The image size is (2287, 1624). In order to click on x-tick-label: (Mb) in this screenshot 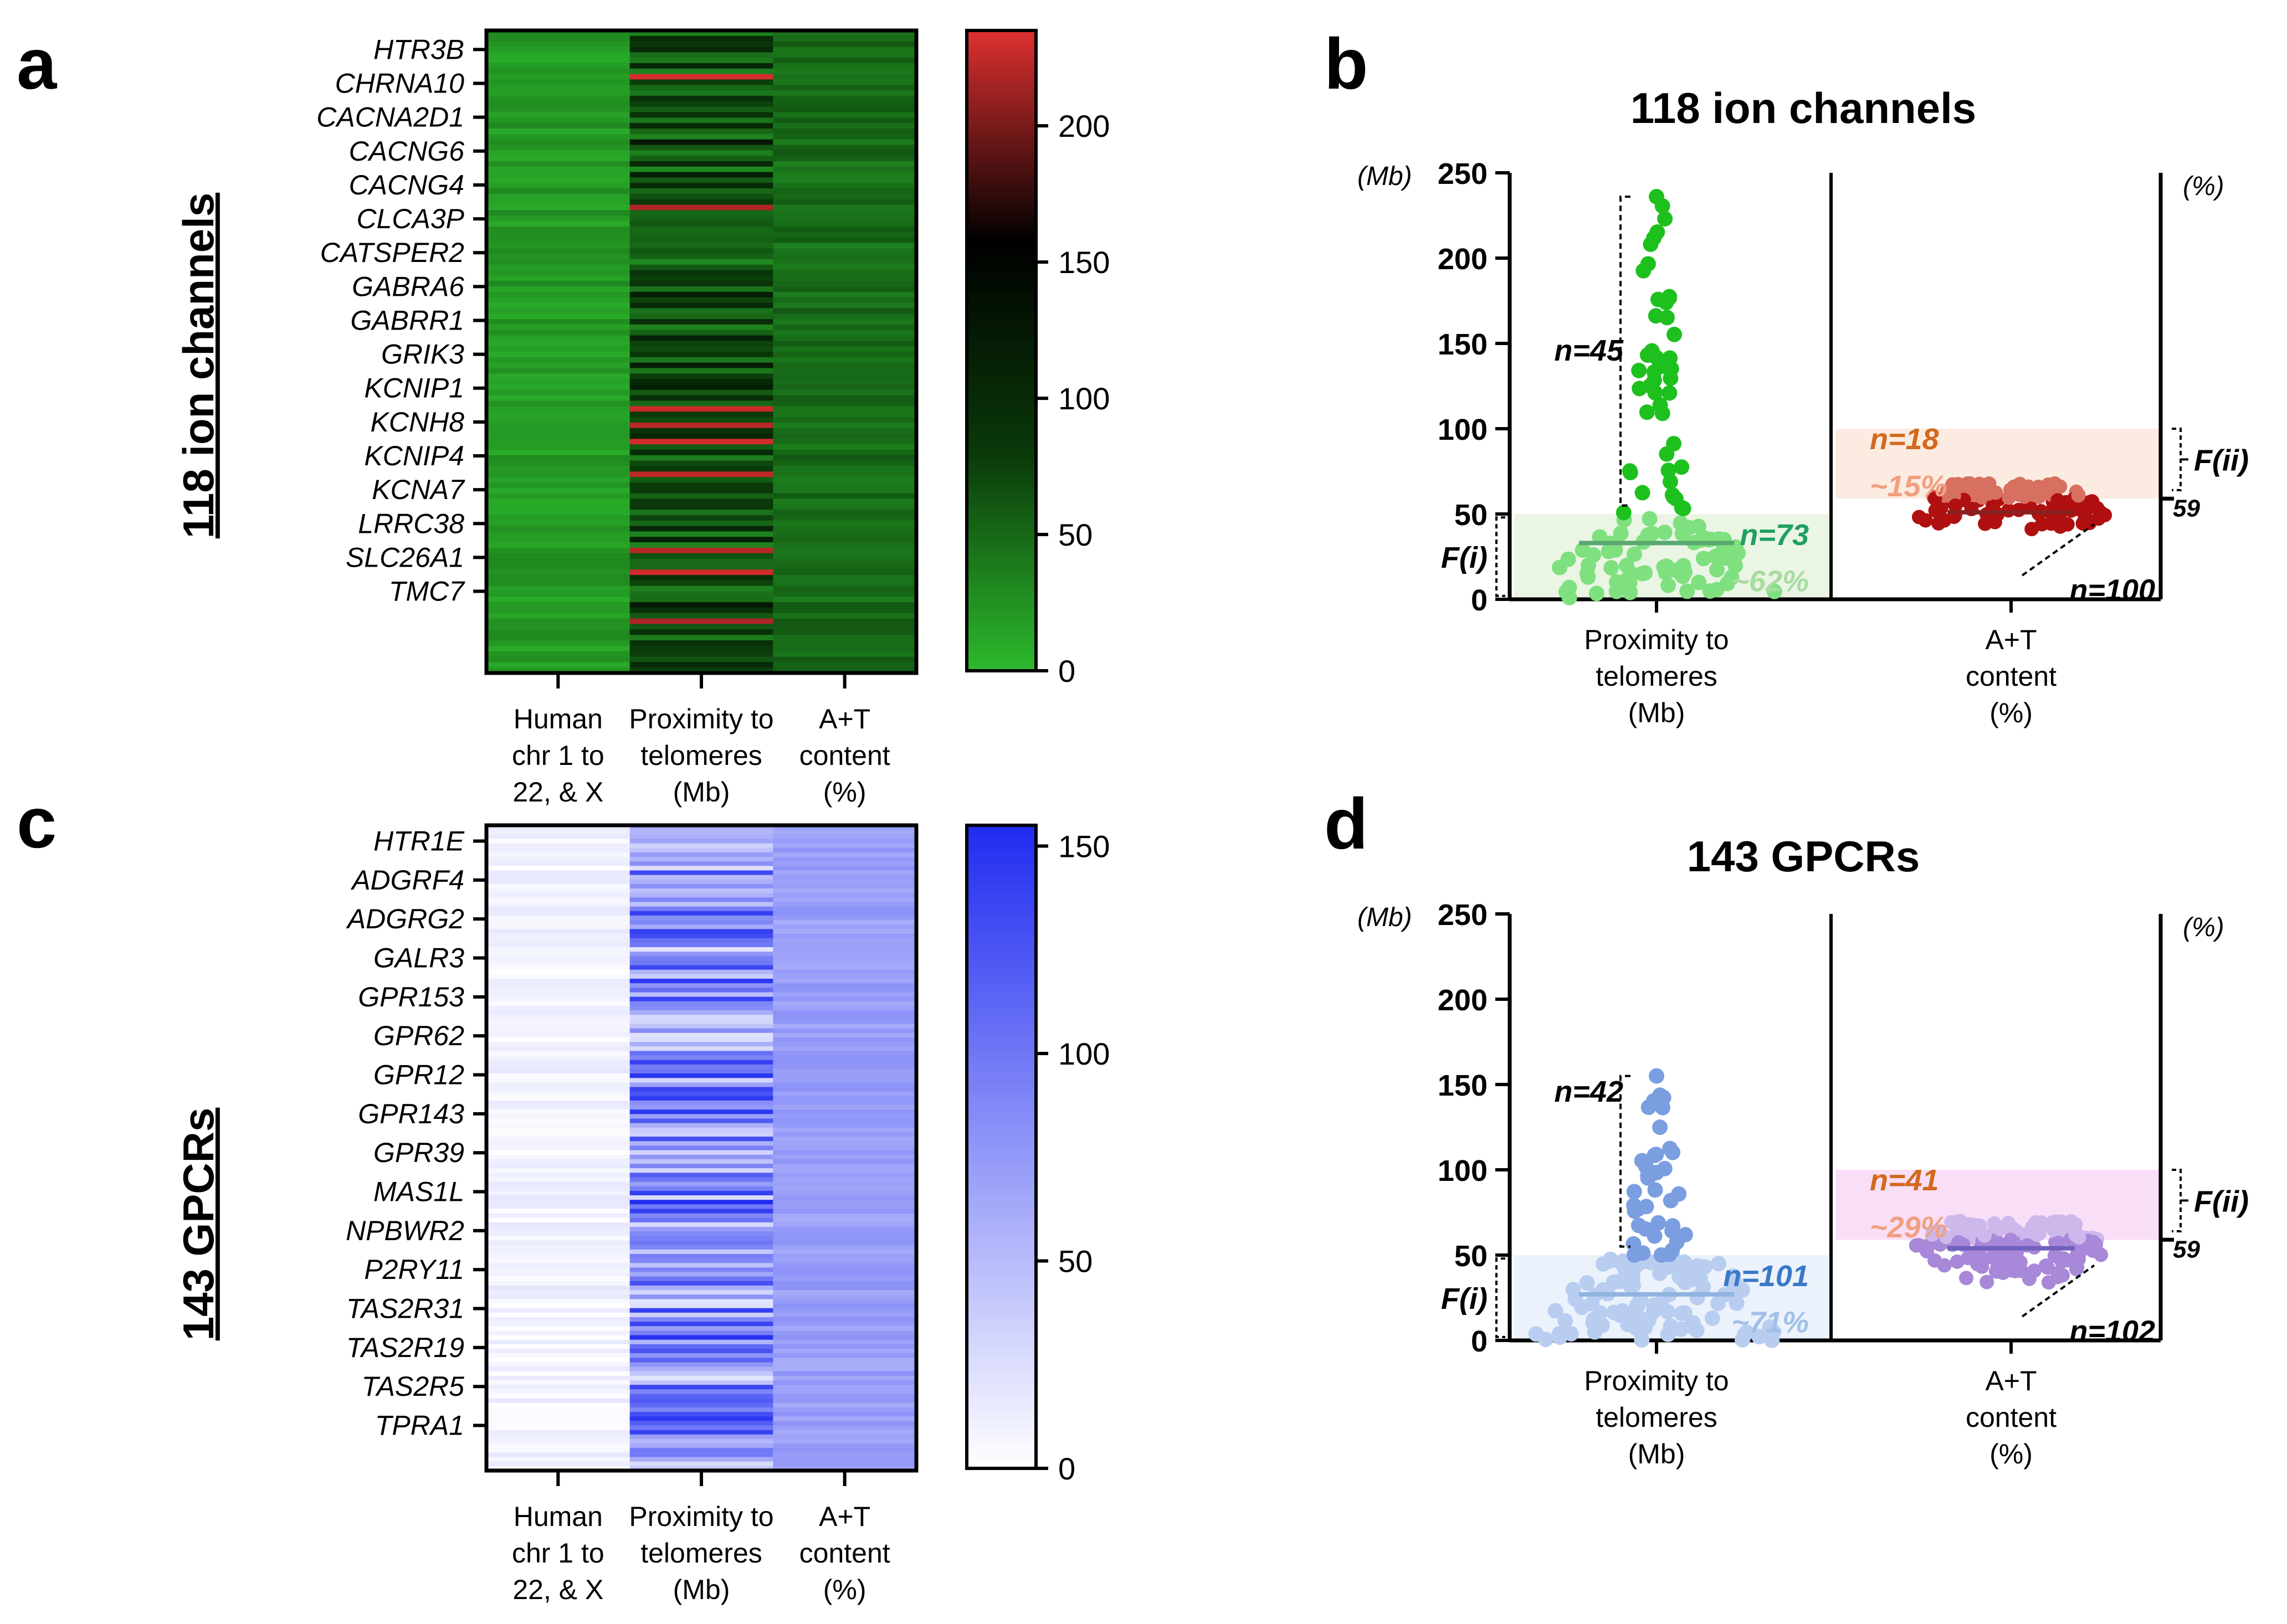, I will do `click(702, 1589)`.